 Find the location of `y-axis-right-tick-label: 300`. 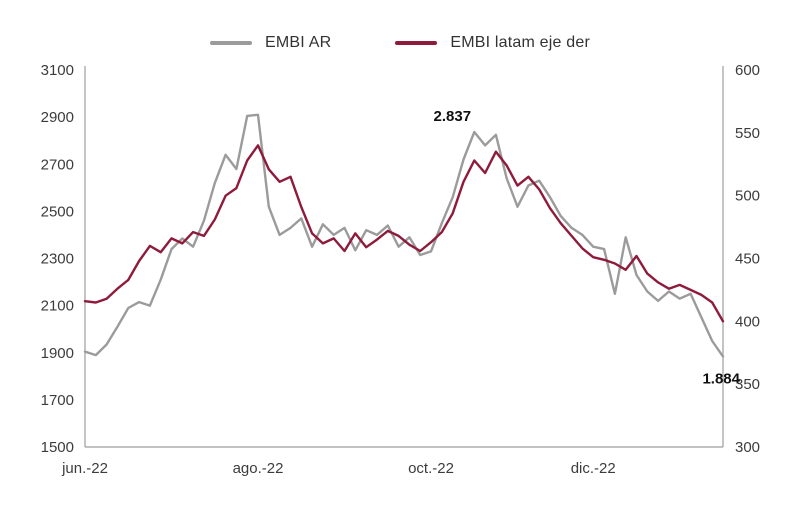

y-axis-right-tick-label: 300 is located at coordinates (747, 447).